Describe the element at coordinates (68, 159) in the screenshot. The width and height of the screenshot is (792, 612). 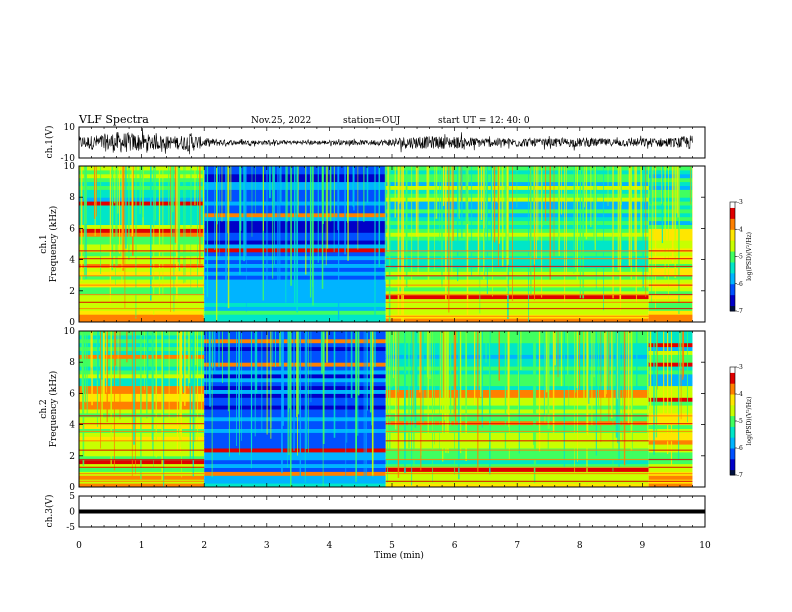
I see `wave1-ytick-label: -10` at that location.